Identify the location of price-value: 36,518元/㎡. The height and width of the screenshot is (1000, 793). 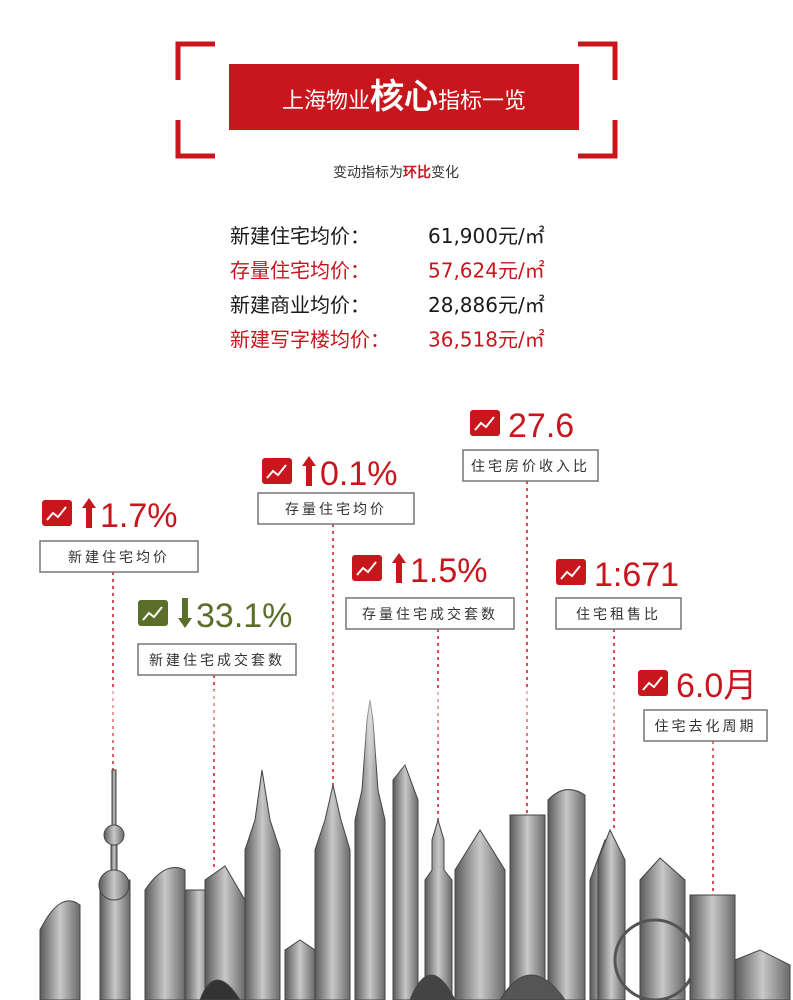
(486, 340).